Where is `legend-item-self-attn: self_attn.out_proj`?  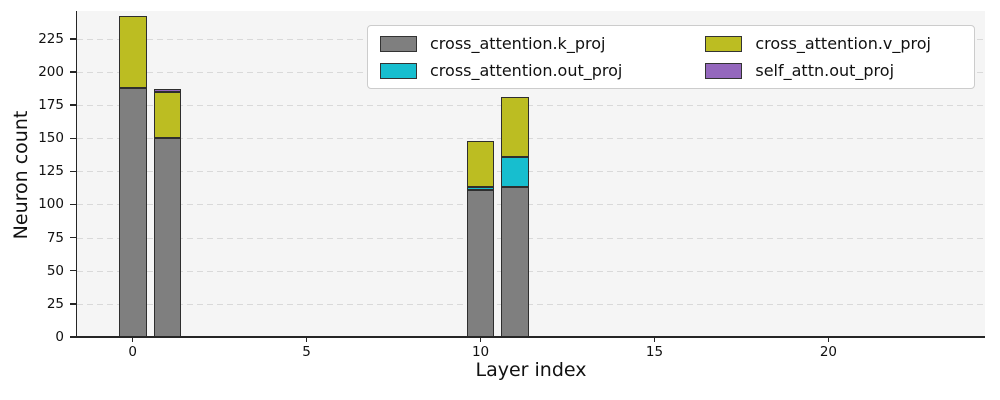
legend-item-self-attn: self_attn.out_proj is located at coordinates (833, 70).